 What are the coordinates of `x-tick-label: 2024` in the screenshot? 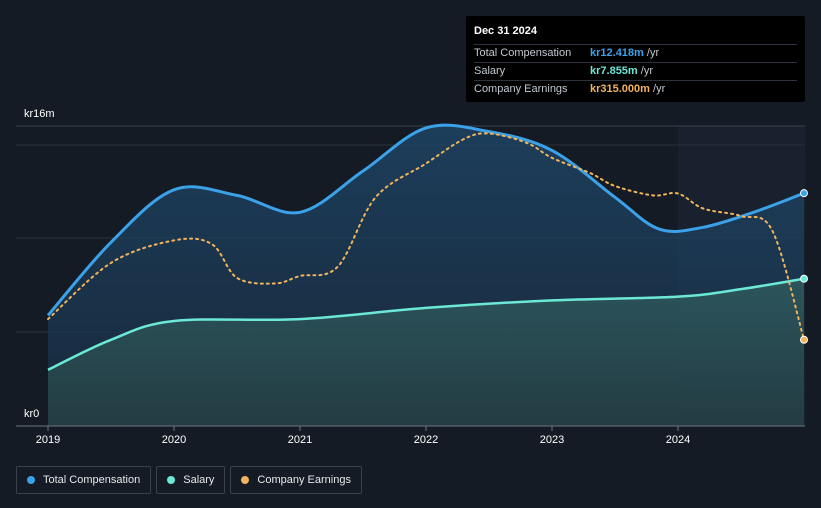 It's located at (678, 440).